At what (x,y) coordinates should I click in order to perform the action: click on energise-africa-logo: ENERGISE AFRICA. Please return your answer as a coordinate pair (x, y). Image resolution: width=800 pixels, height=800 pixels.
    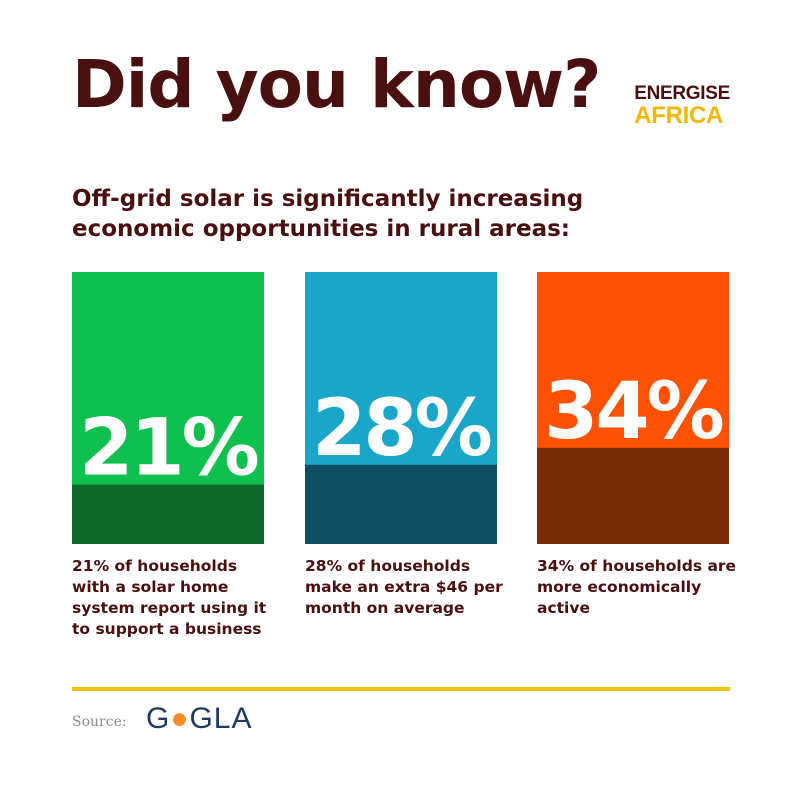
    Looking at the image, I should click on (682, 106).